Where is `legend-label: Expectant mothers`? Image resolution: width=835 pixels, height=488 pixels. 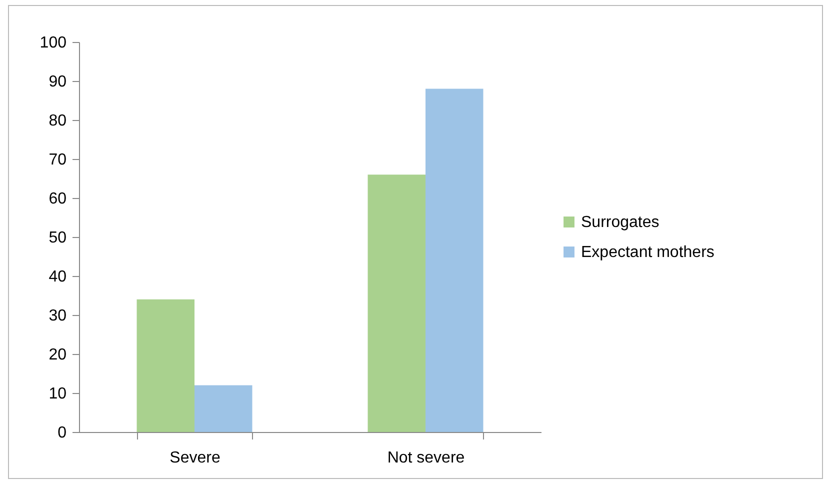
legend-label: Expectant mothers is located at coordinates (647, 252).